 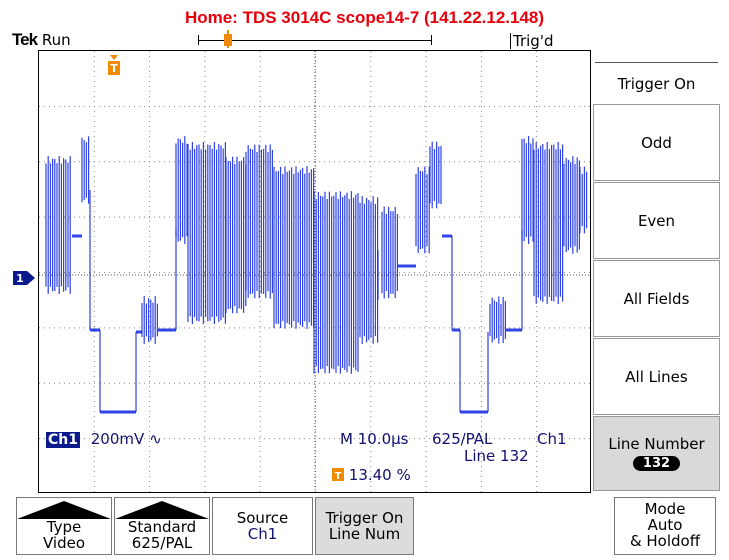 I want to click on side-button-odd: Odd, so click(x=656, y=142).